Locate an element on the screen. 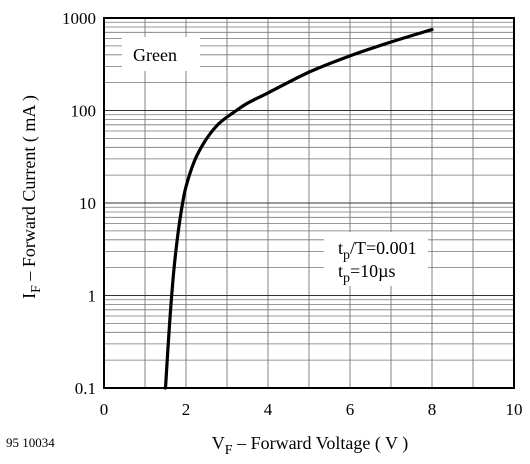  y-axis-label: IF – Forward Current ( mA ) is located at coordinates (31, 197).